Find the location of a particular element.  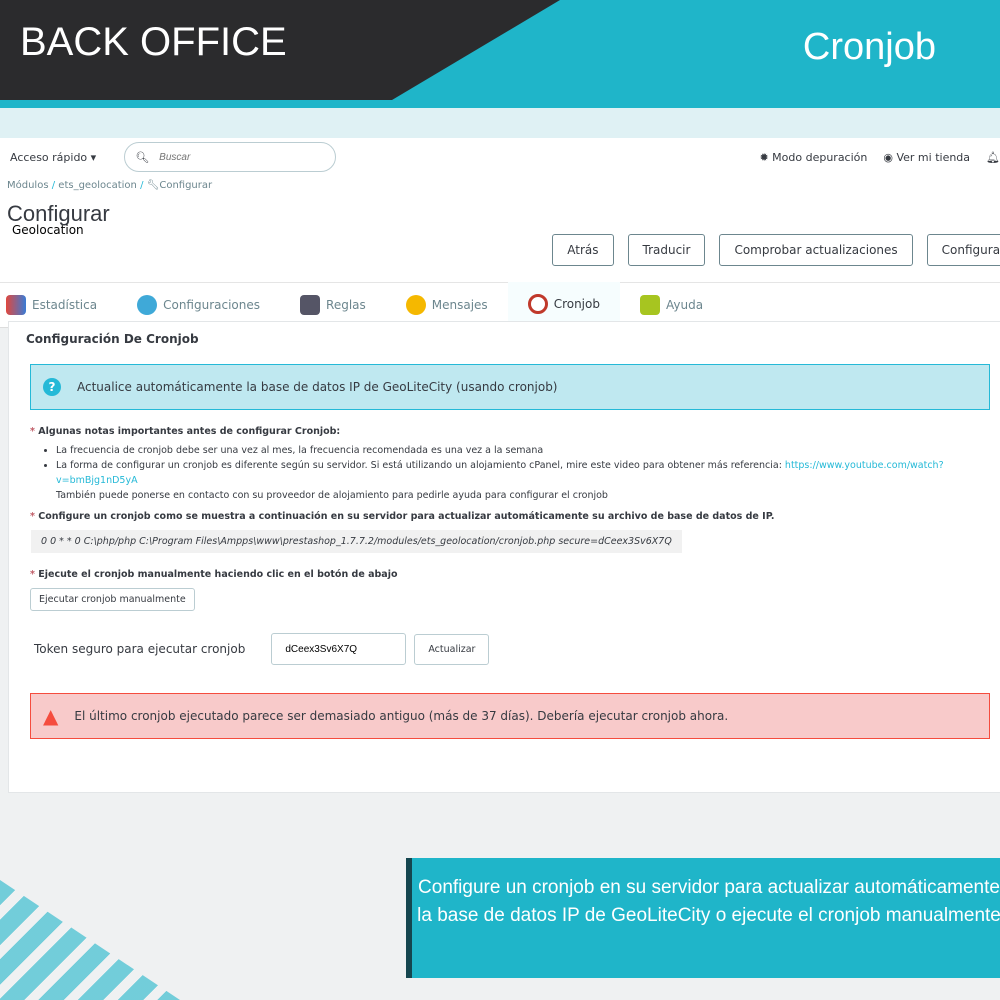

page-subtitle: Geolocation is located at coordinates (48, 230).